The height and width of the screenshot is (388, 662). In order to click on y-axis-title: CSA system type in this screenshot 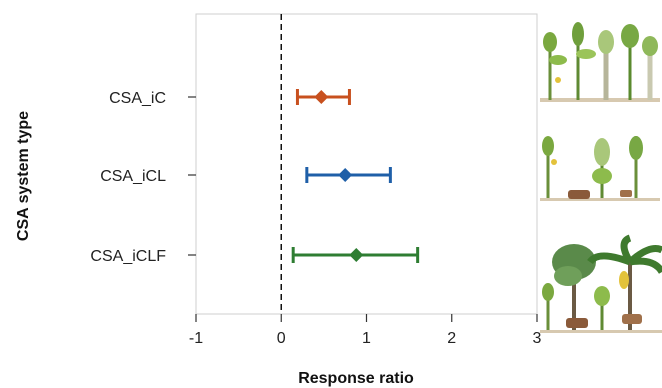, I will do `click(23, 176)`.